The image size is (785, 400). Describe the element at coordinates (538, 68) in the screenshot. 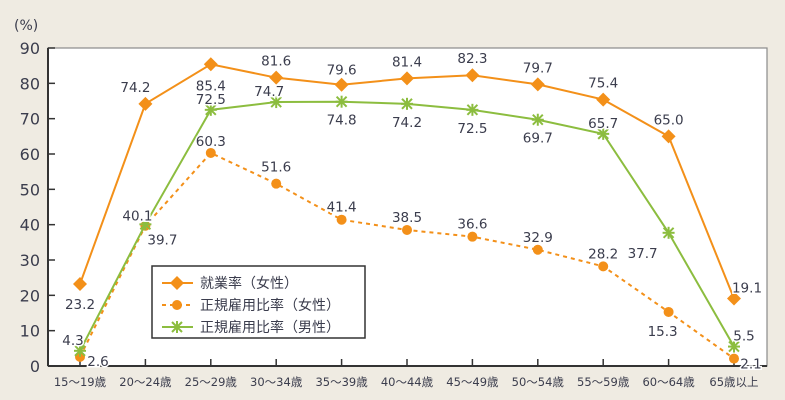

I see `data-label: 79.7` at that location.